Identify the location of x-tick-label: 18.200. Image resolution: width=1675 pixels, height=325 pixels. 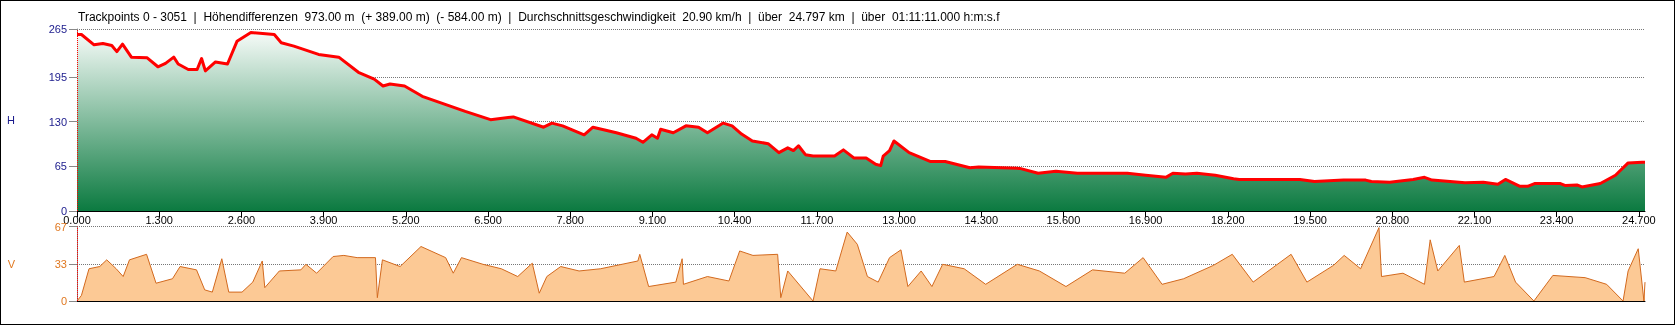
(1228, 219).